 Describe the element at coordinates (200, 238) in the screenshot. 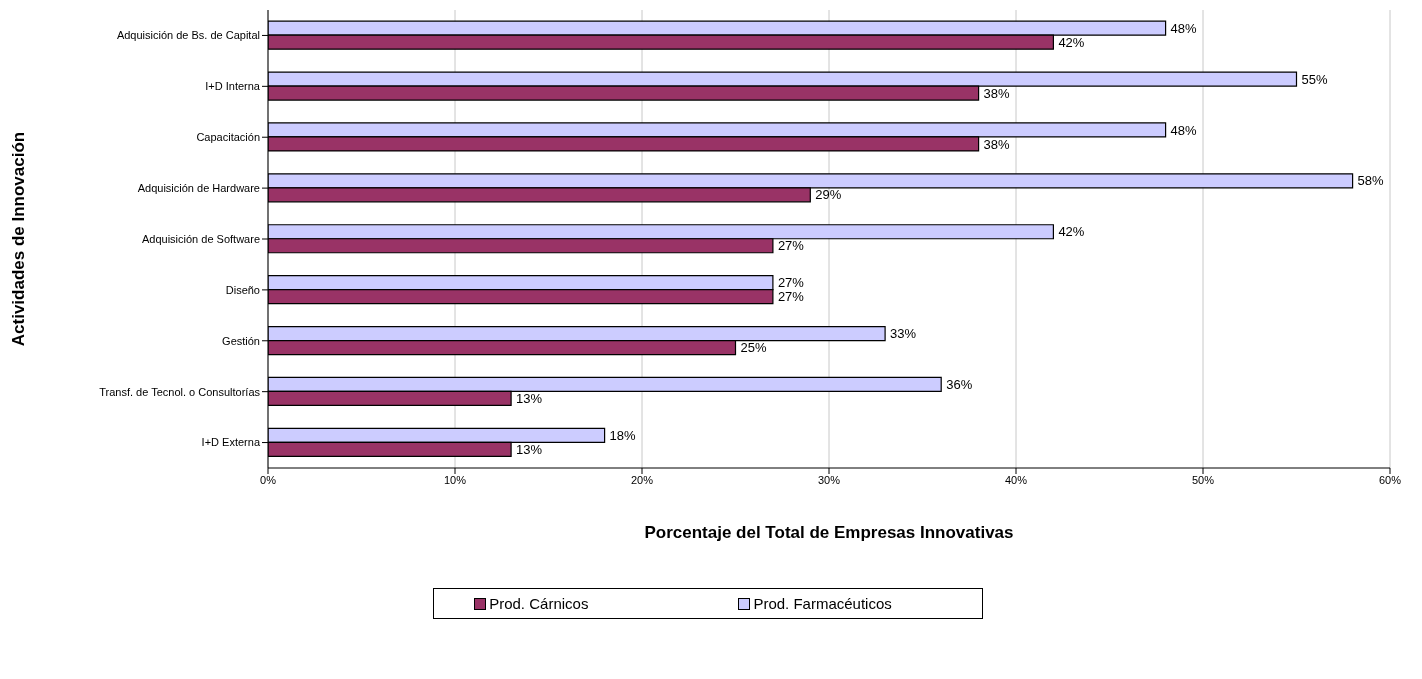

I see `y-tick-label: Adquisición de Software` at that location.